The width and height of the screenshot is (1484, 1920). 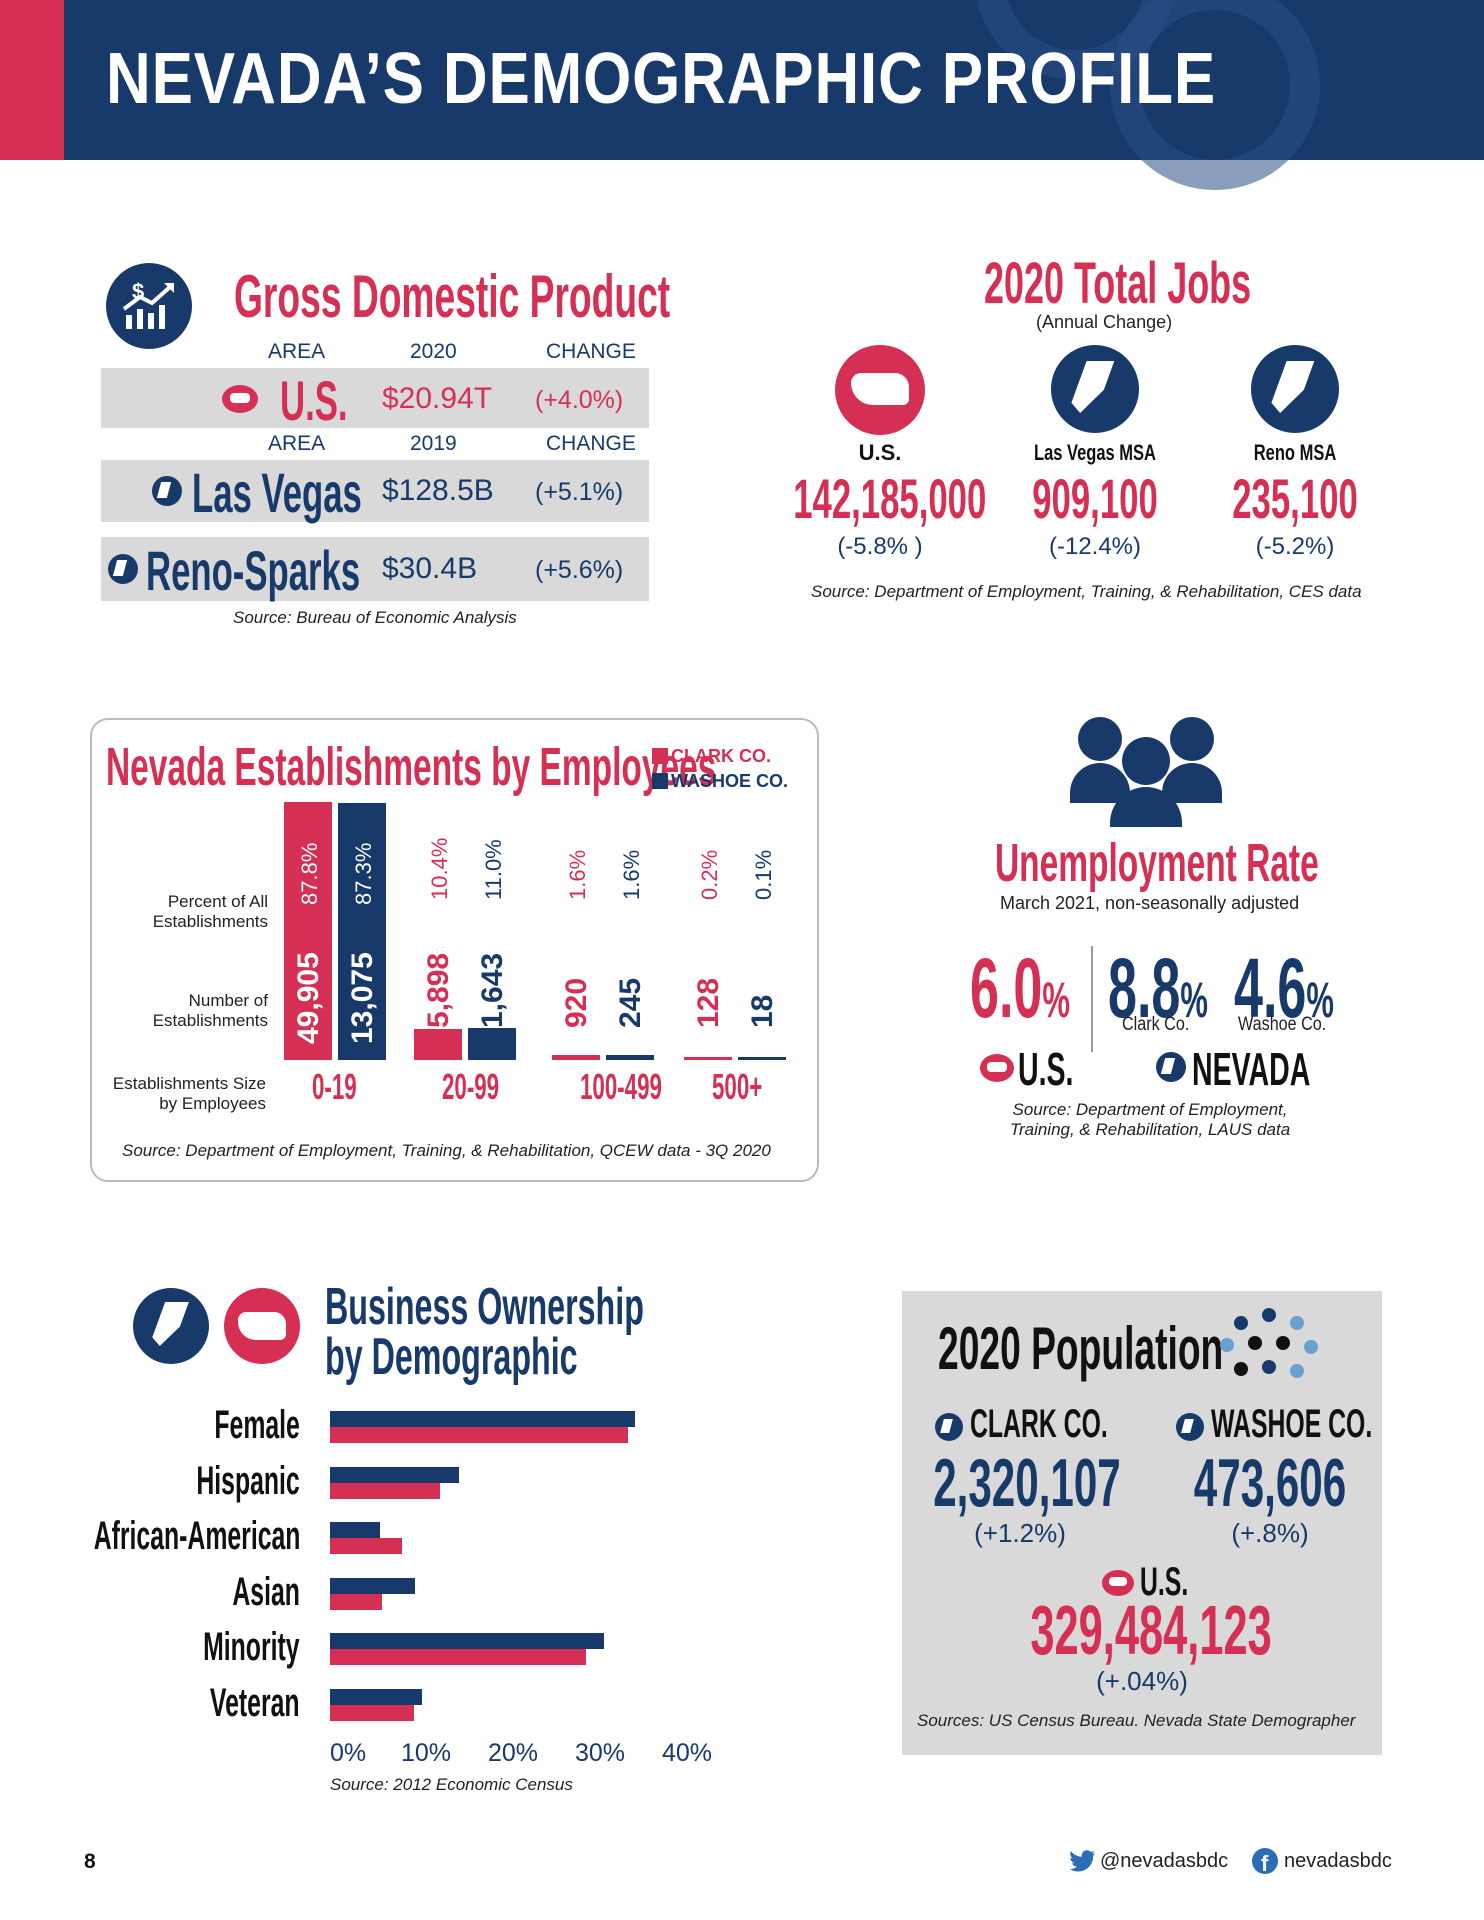 What do you see at coordinates (451, 1784) in the screenshot?
I see `ownership-source: Source: 2012 Economic Census` at bounding box center [451, 1784].